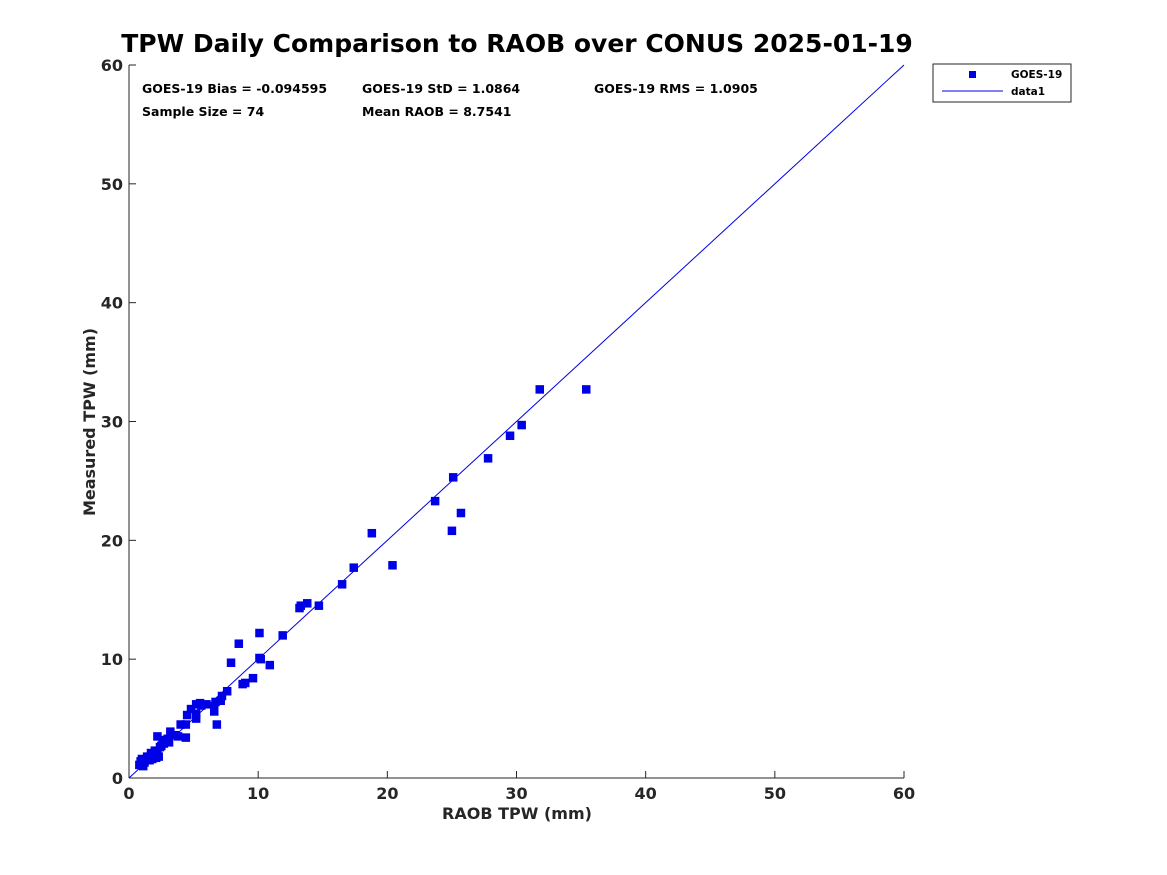 Image resolution: width=1167 pixels, height=875 pixels. I want to click on legend-box, so click(1002, 83).